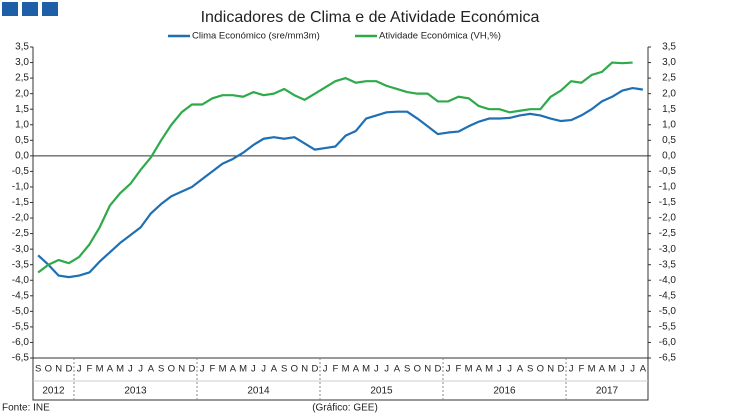  Describe the element at coordinates (669, 93) in the screenshot. I see `y2-tick-label: 2,0` at that location.